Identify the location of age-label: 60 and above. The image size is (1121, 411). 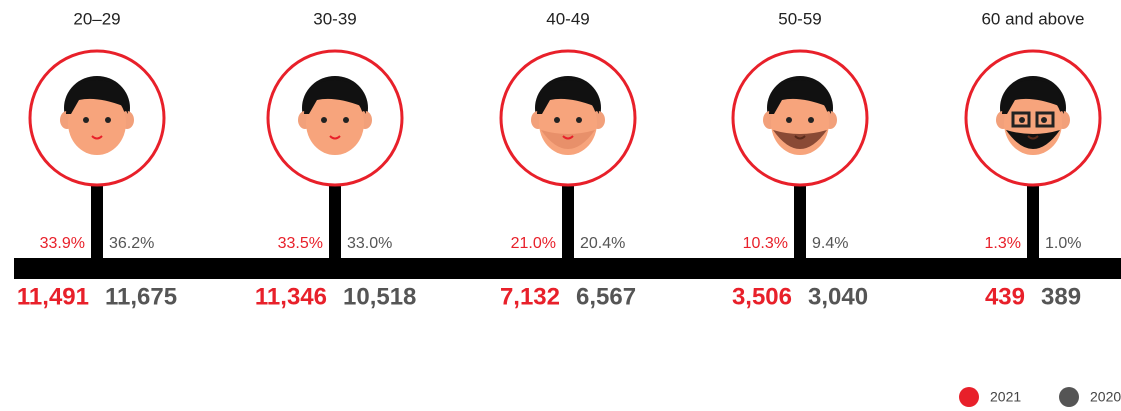
(1032, 18).